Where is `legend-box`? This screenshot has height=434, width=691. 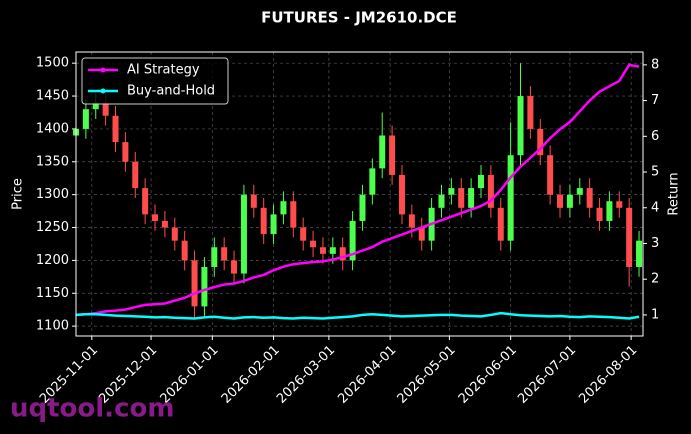 legend-box is located at coordinates (155, 81).